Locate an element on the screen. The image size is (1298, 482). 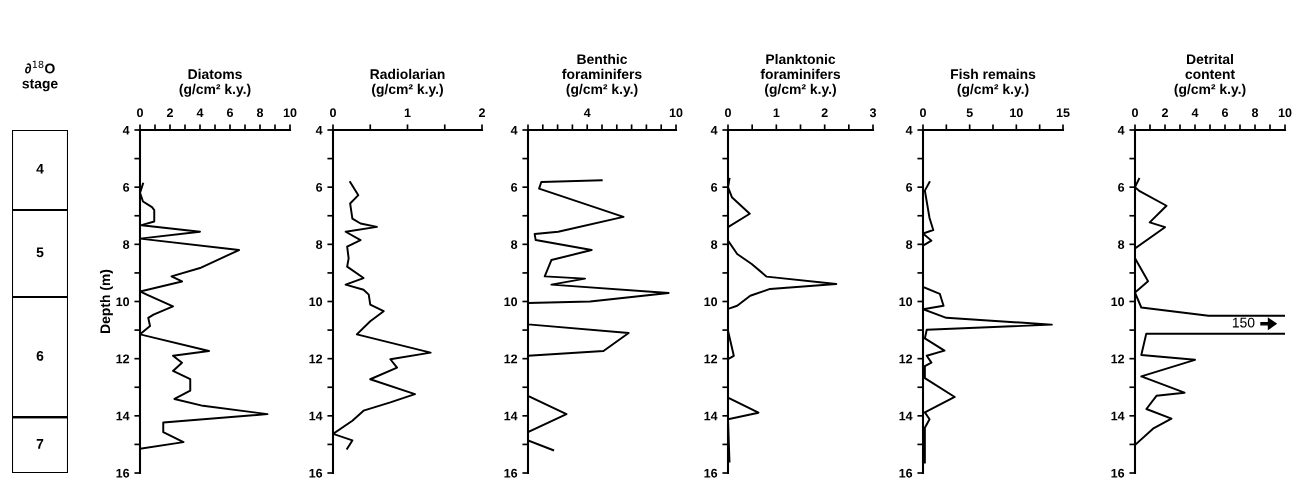
chart-title: Detrital content (g/cm² k.y.) is located at coordinates (1210, 75).